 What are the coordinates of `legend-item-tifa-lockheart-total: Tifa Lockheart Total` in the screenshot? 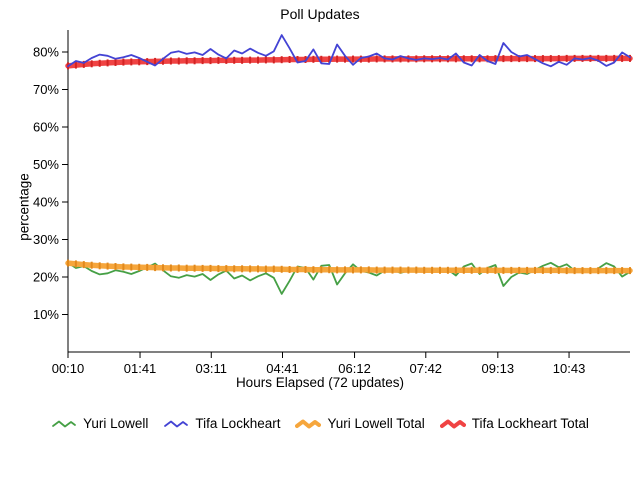 It's located at (514, 423).